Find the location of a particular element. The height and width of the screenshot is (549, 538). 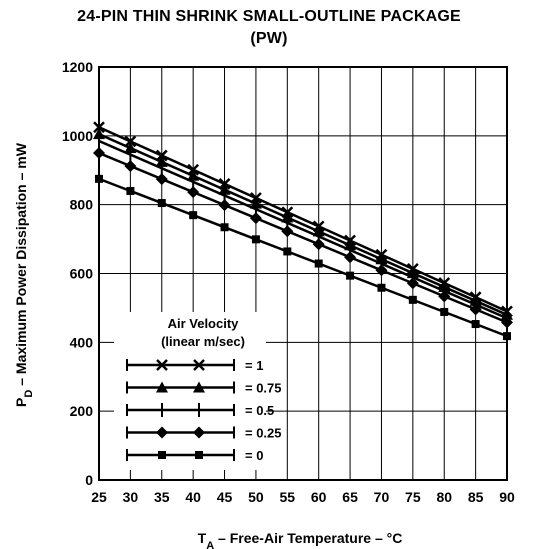

legend-label: = 1 is located at coordinates (254, 365).